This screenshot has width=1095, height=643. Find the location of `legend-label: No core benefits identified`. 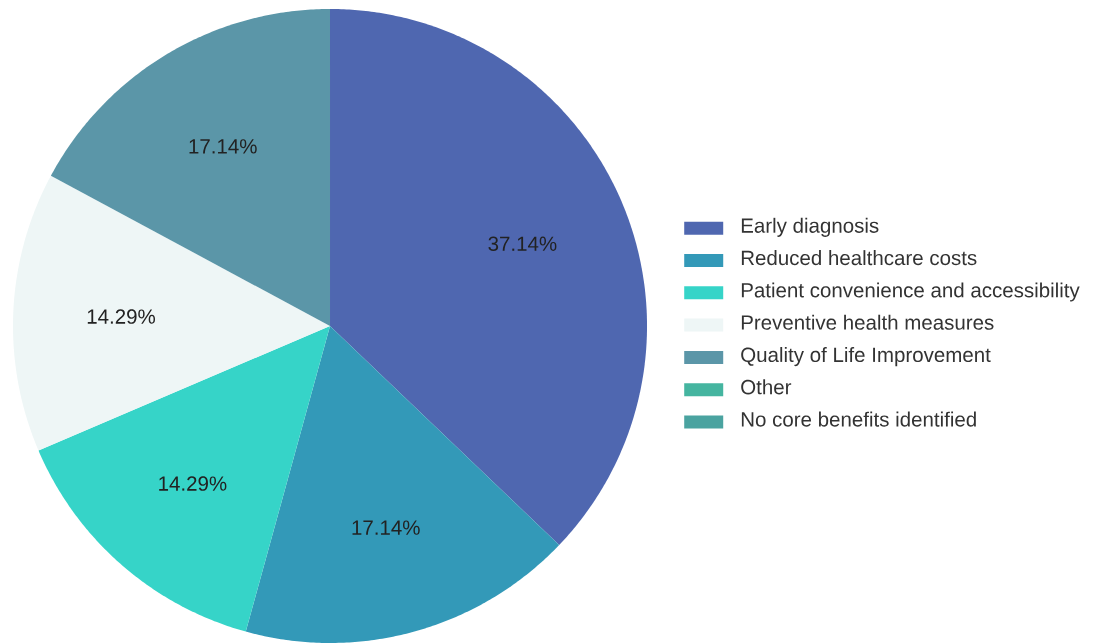

legend-label: No core benefits identified is located at coordinates (858, 419).